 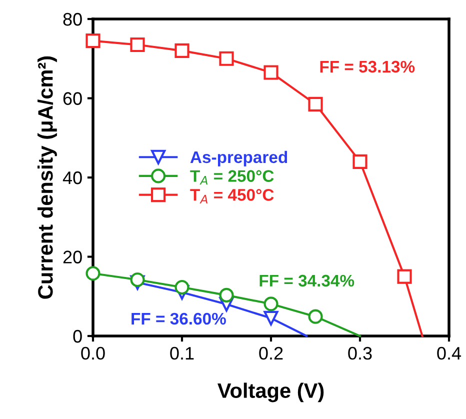 What do you see at coordinates (360, 353) in the screenshot?
I see `x-tick-label: 0.3` at bounding box center [360, 353].